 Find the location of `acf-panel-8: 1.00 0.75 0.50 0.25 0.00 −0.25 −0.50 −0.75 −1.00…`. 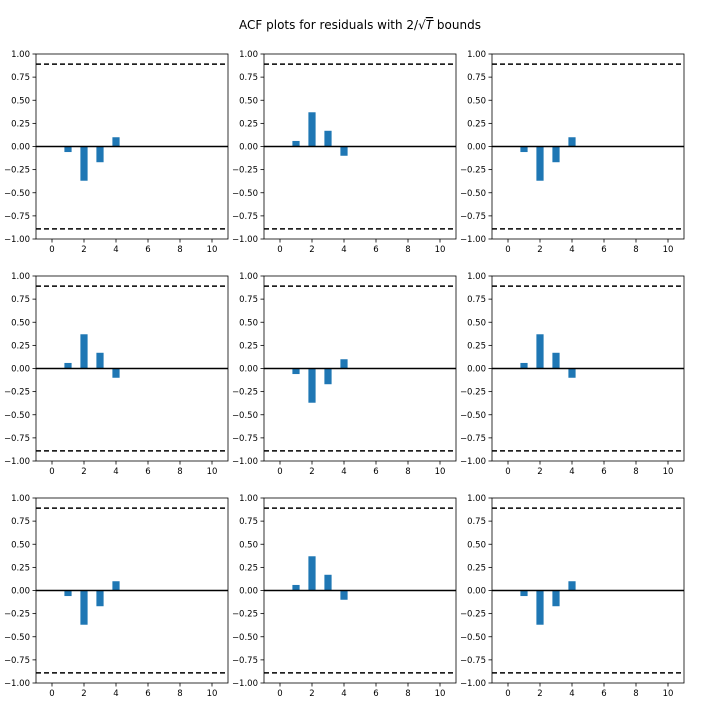

acf-panel-8: 1.00 0.75 0.50 0.25 0.00 −0.25 −0.50 −0.75 −1.00… is located at coordinates (344, 596).